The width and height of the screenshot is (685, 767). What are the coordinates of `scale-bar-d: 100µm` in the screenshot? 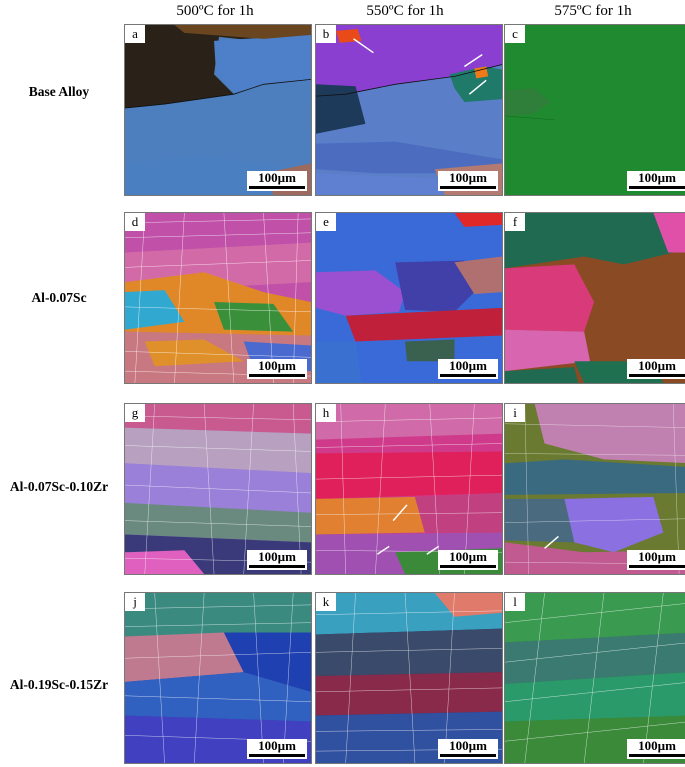 It's located at (277, 369).